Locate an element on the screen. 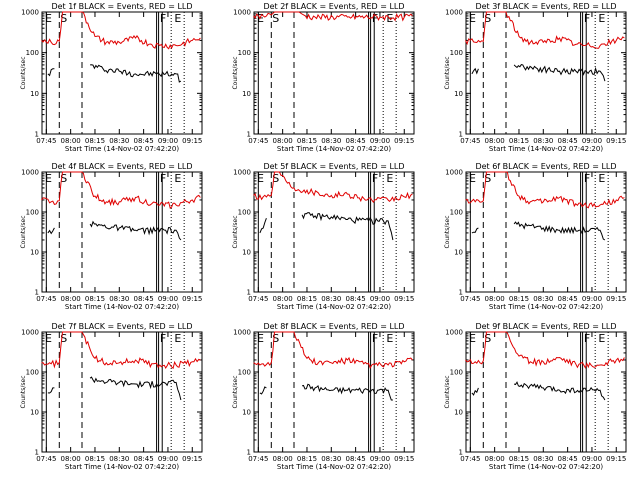  chart-title: Det 3f BLACK = Events, RED = LLD is located at coordinates (545, 6).